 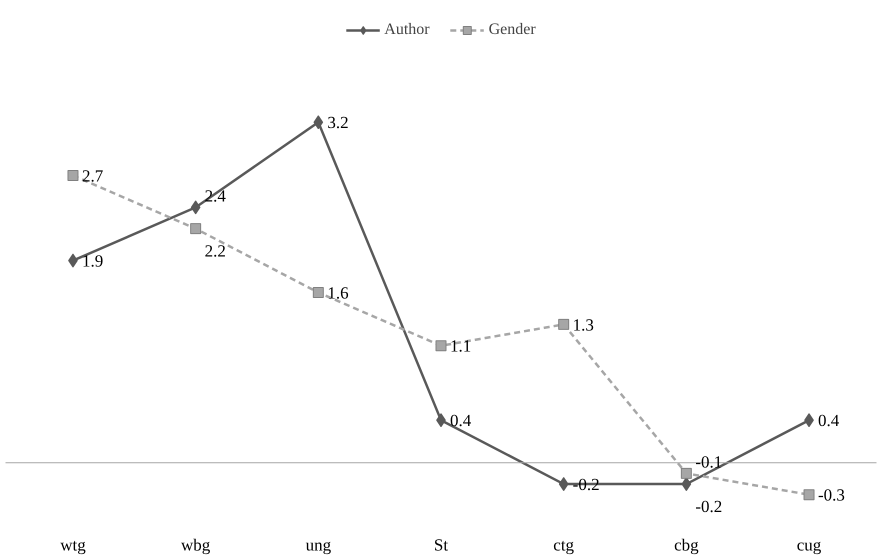 I want to click on data-label: 3.2, so click(x=338, y=122).